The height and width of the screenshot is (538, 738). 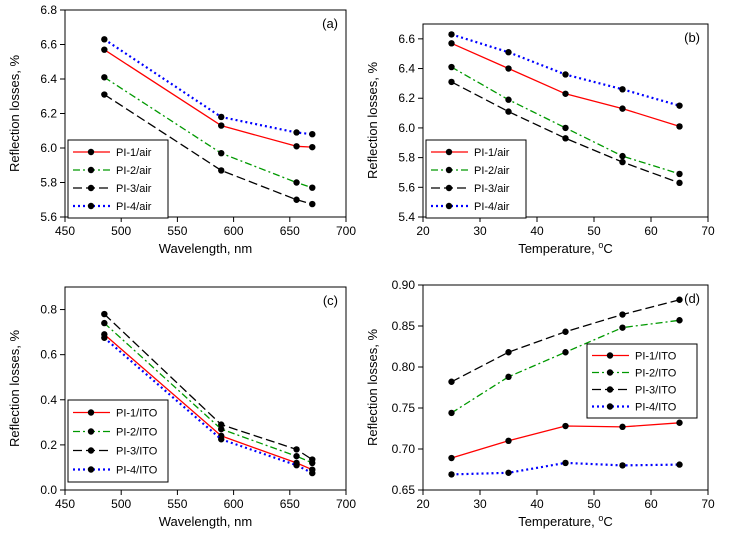 What do you see at coordinates (404, 285) in the screenshot?
I see `y-tick-label: 0.90` at bounding box center [404, 285].